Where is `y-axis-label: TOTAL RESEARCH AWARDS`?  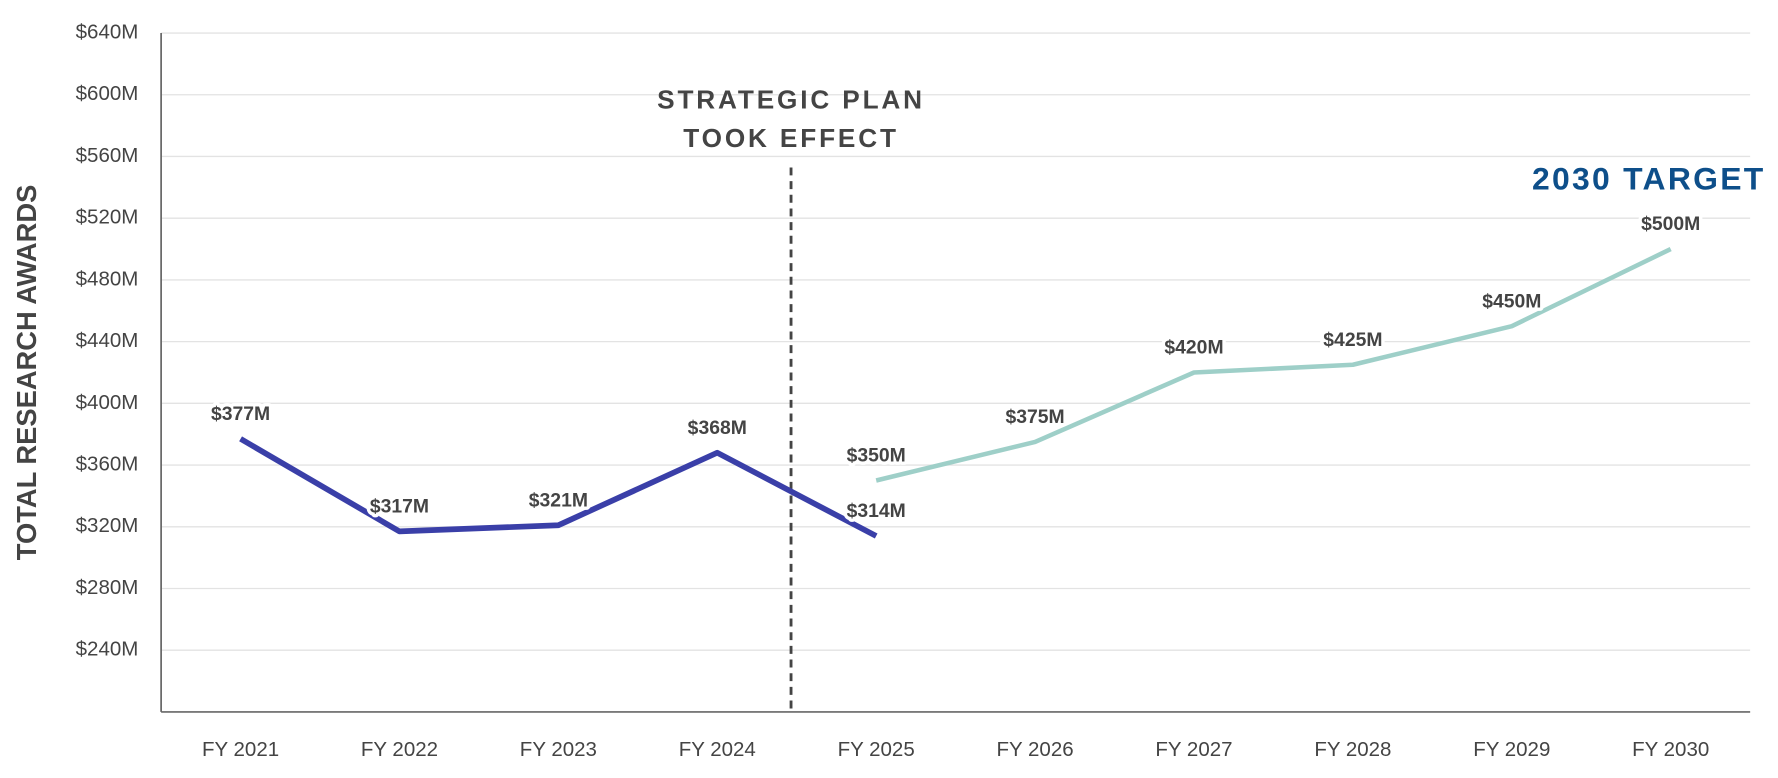 y-axis-label: TOTAL RESEARCH AWARDS is located at coordinates (26, 373).